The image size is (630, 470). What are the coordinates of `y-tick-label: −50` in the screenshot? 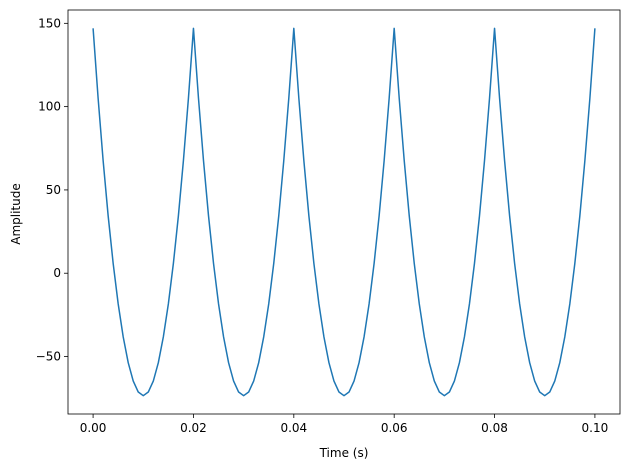 It's located at (48, 357).